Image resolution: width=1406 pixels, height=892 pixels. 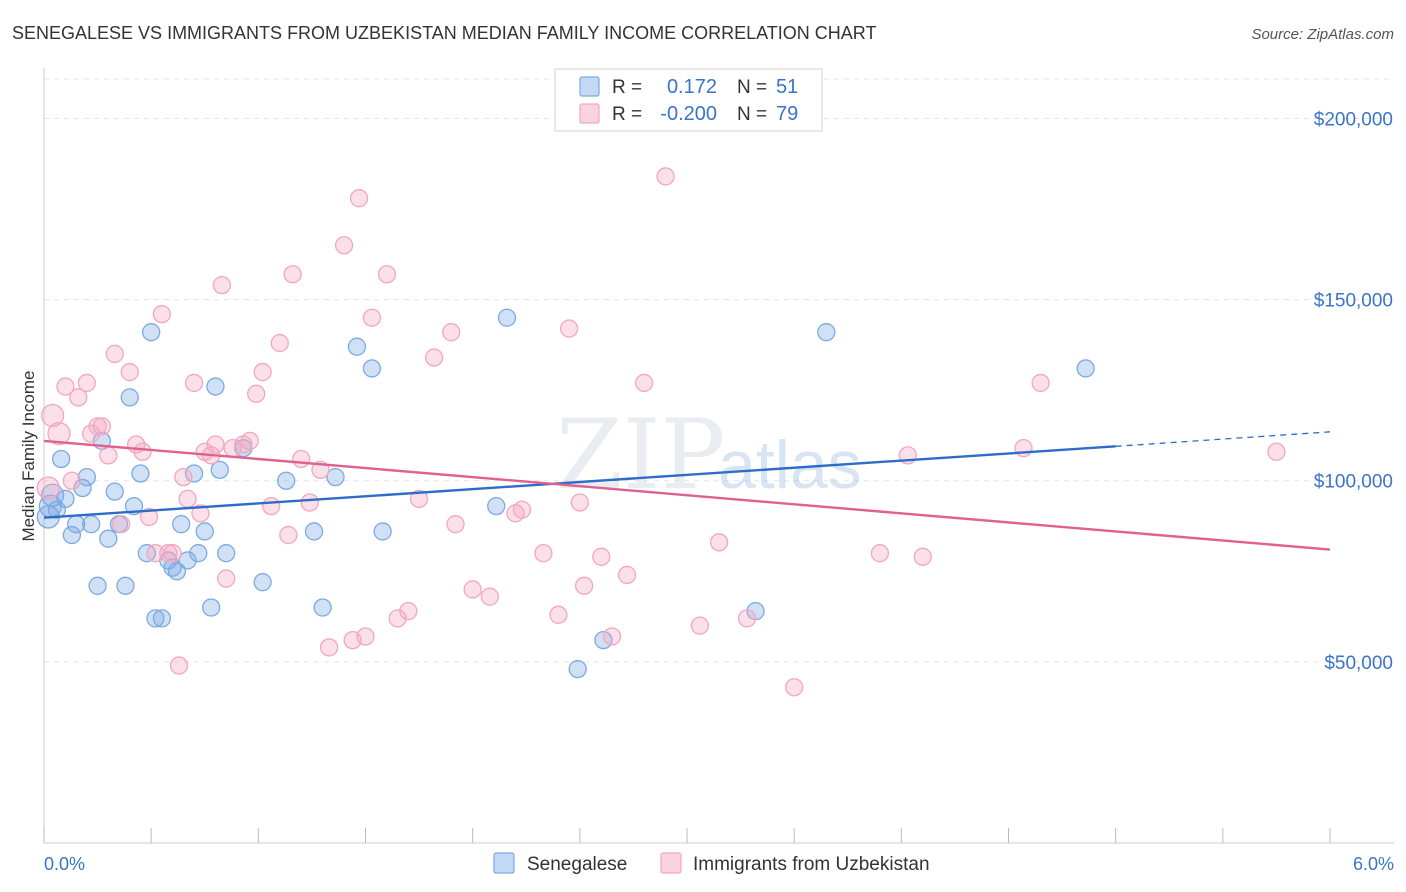 I want to click on y-axis-tick-labels: $50,000 $100,000 $150,000 $200,000, so click(x=1353, y=391).